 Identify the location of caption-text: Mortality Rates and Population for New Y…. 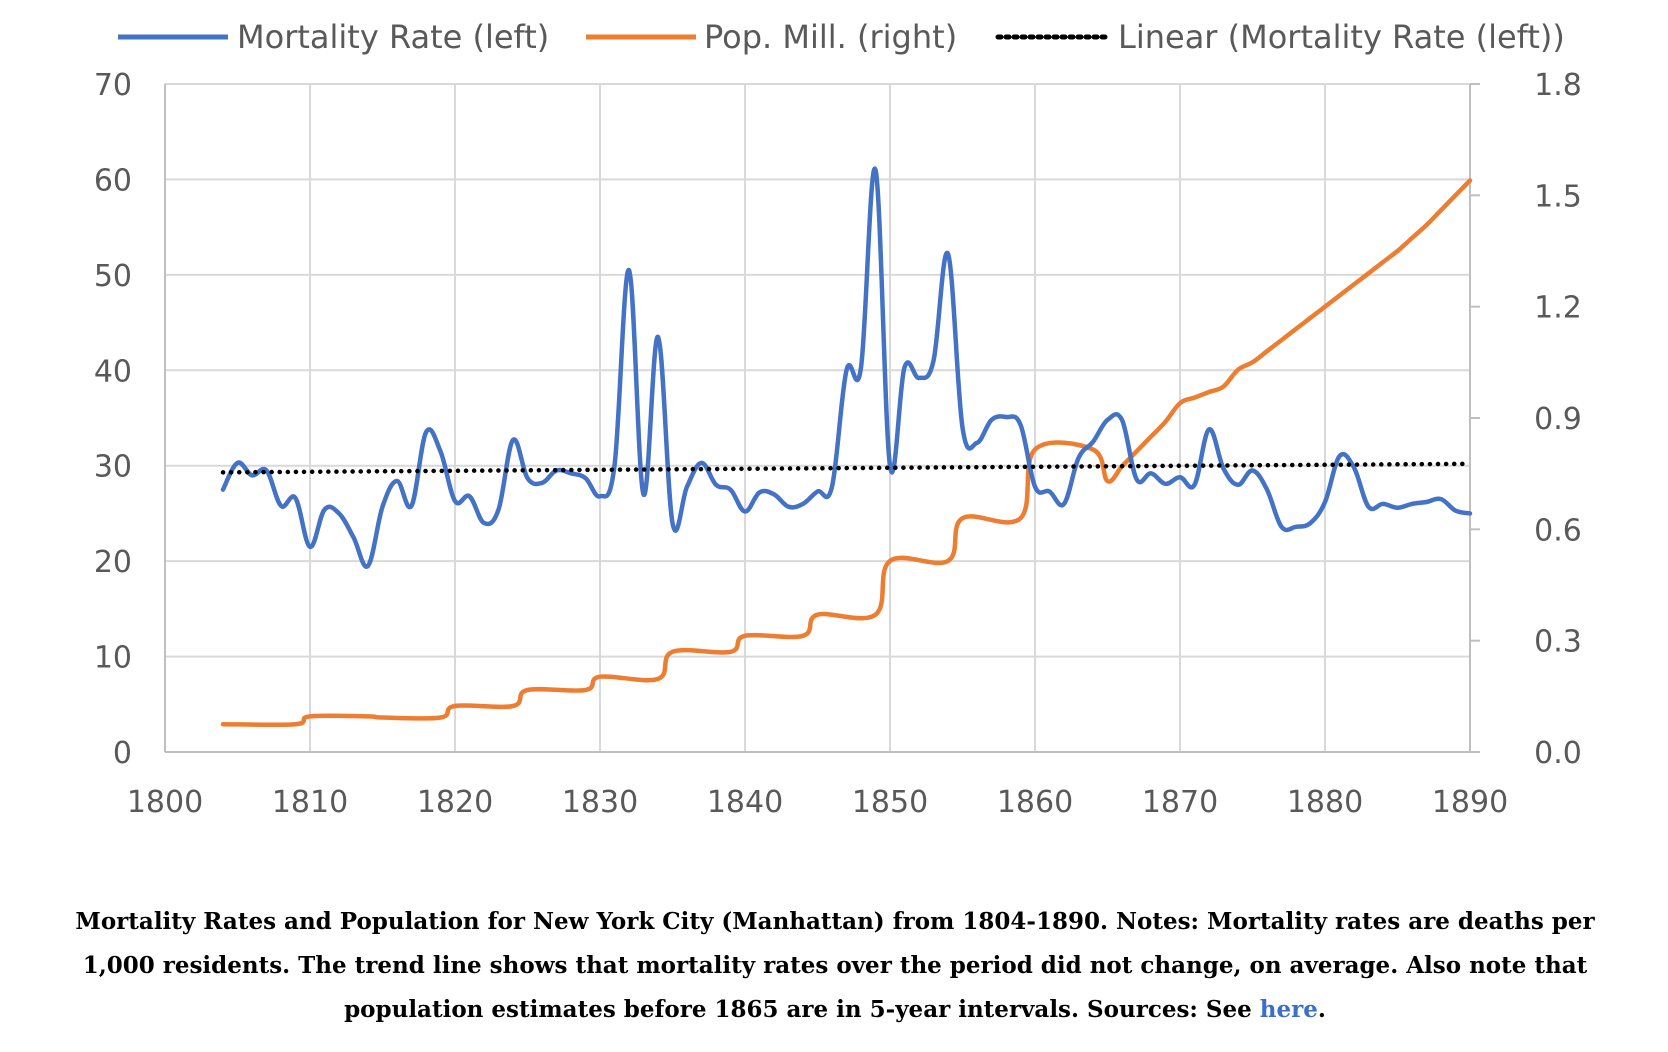
(835, 965).